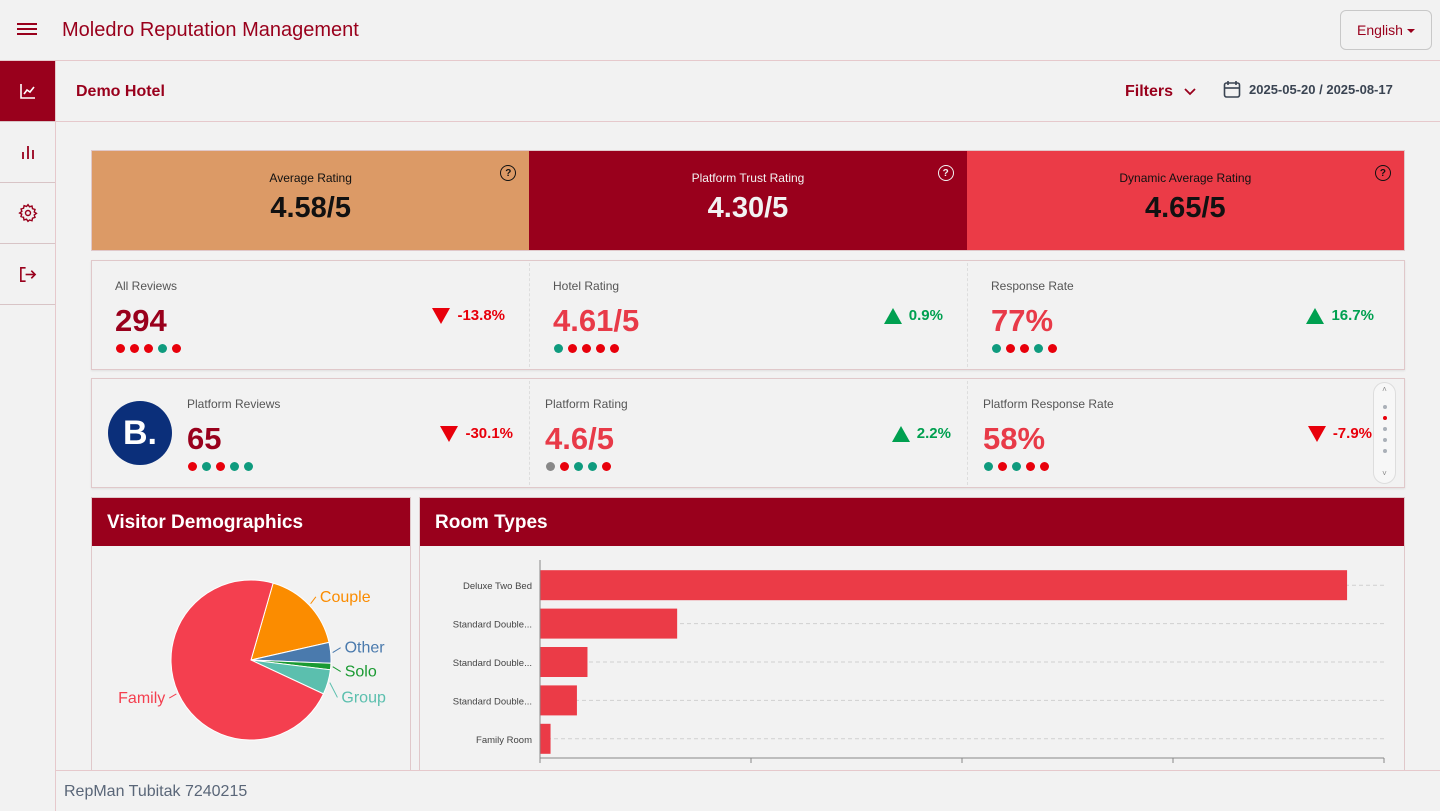 The width and height of the screenshot is (1440, 811). I want to click on date-range-picker: 2025-05-20 / 2025-08-17, so click(1308, 89).